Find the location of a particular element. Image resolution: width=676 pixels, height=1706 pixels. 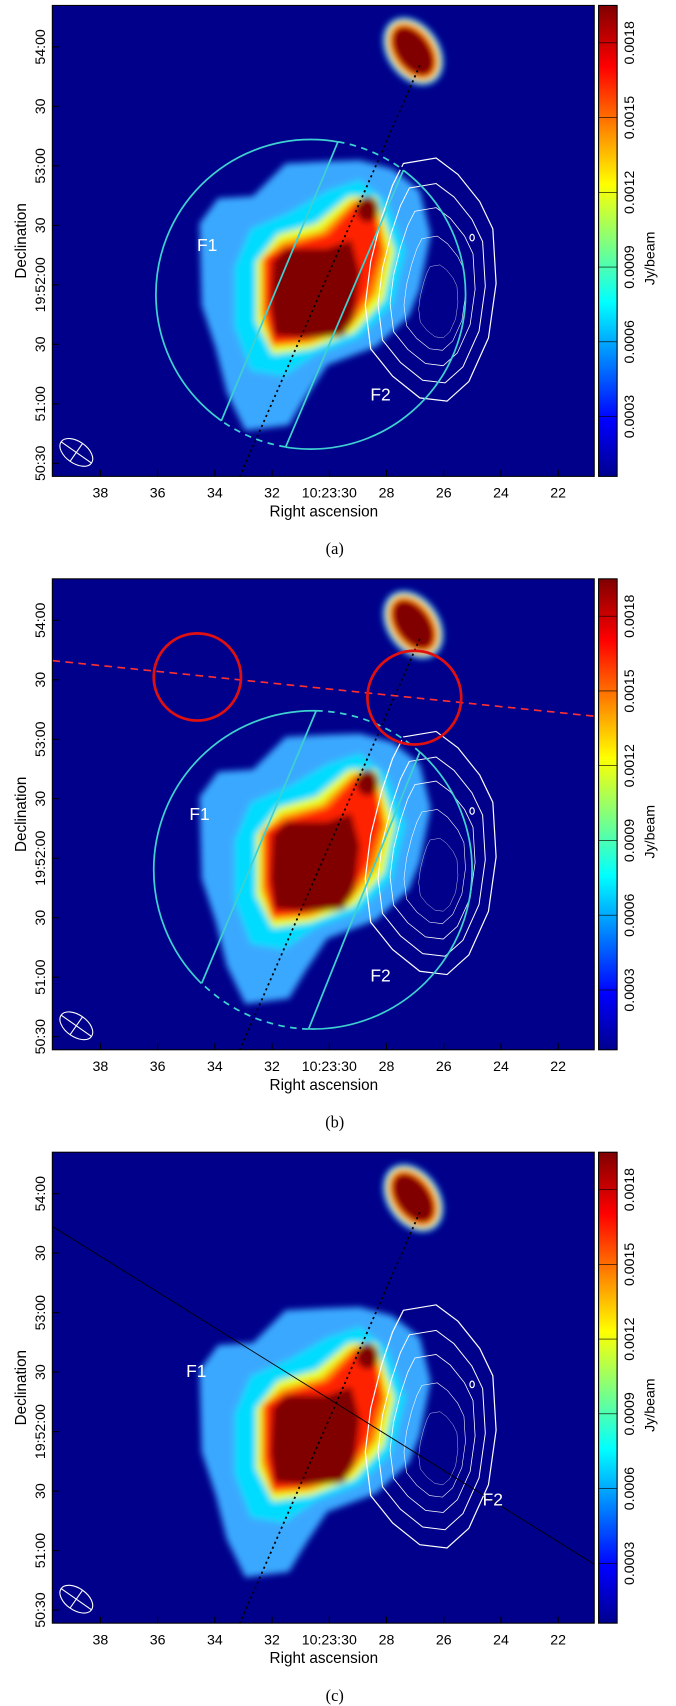

panel-caption: (a) is located at coordinates (335, 548).